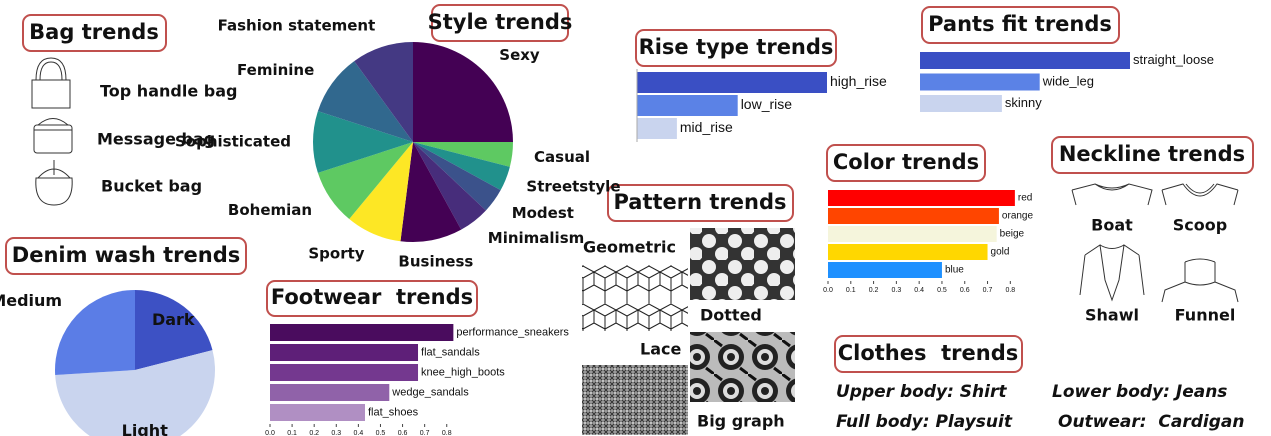  I want to click on bar-label: blue, so click(954, 270).